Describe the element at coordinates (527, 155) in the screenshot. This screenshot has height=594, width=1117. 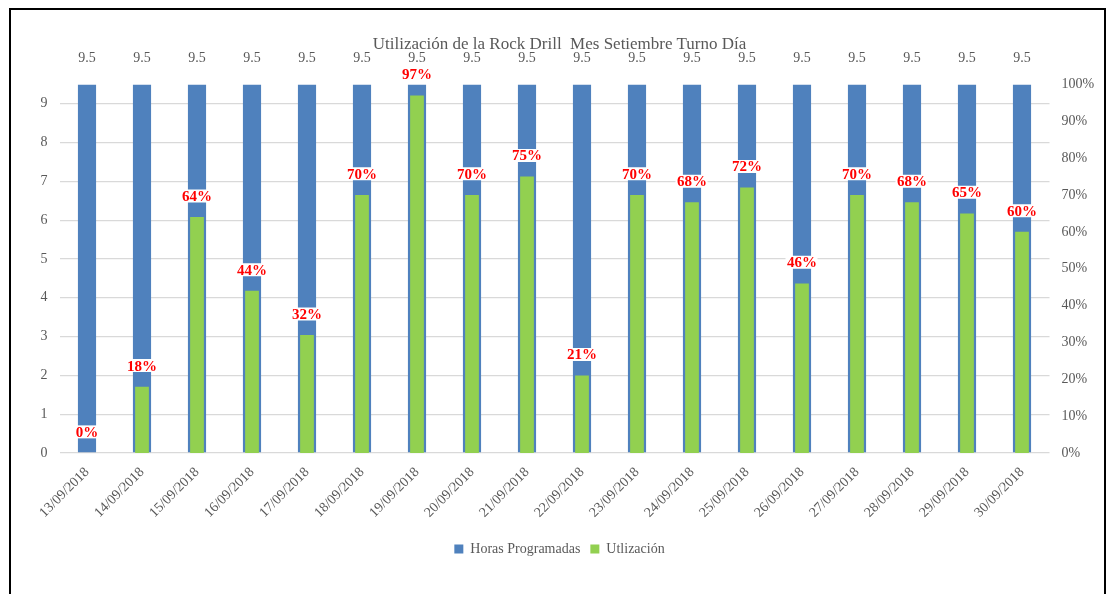
I see `data-label: 75%` at that location.